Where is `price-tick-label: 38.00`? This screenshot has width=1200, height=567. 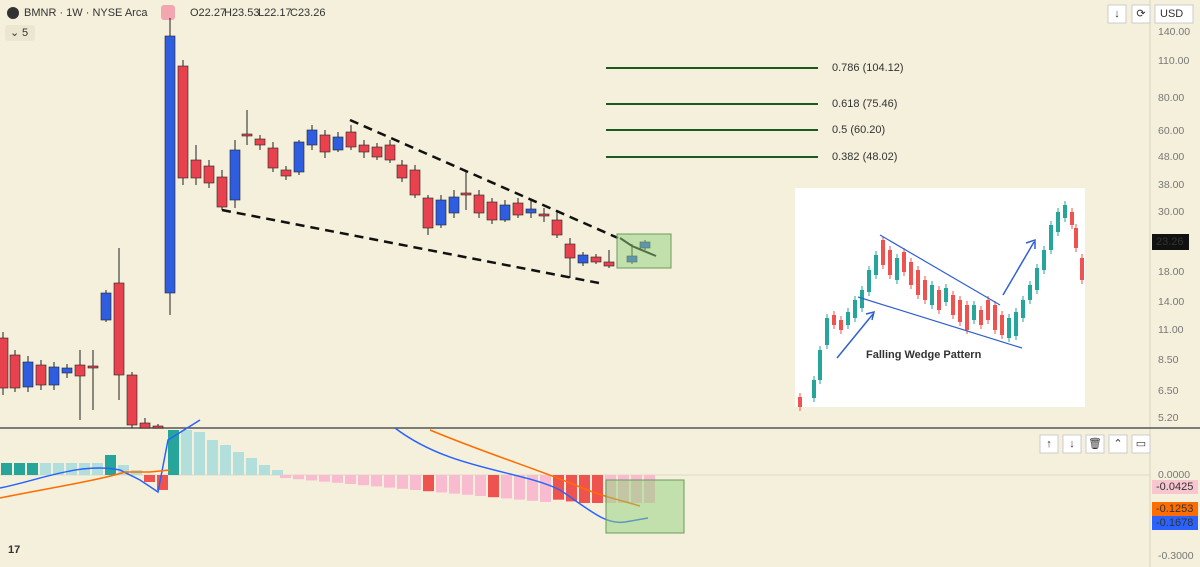 price-tick-label: 38.00 is located at coordinates (1171, 185).